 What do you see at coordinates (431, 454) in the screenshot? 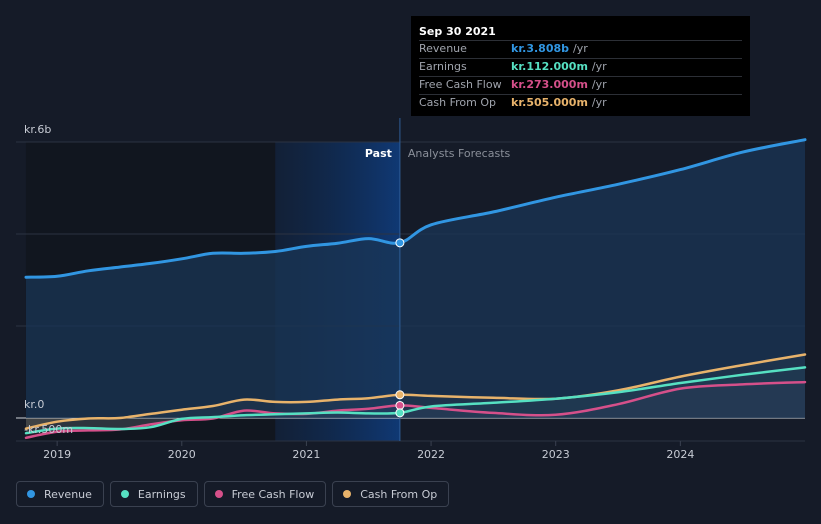
I see `x-tick-label: 2022` at bounding box center [431, 454].